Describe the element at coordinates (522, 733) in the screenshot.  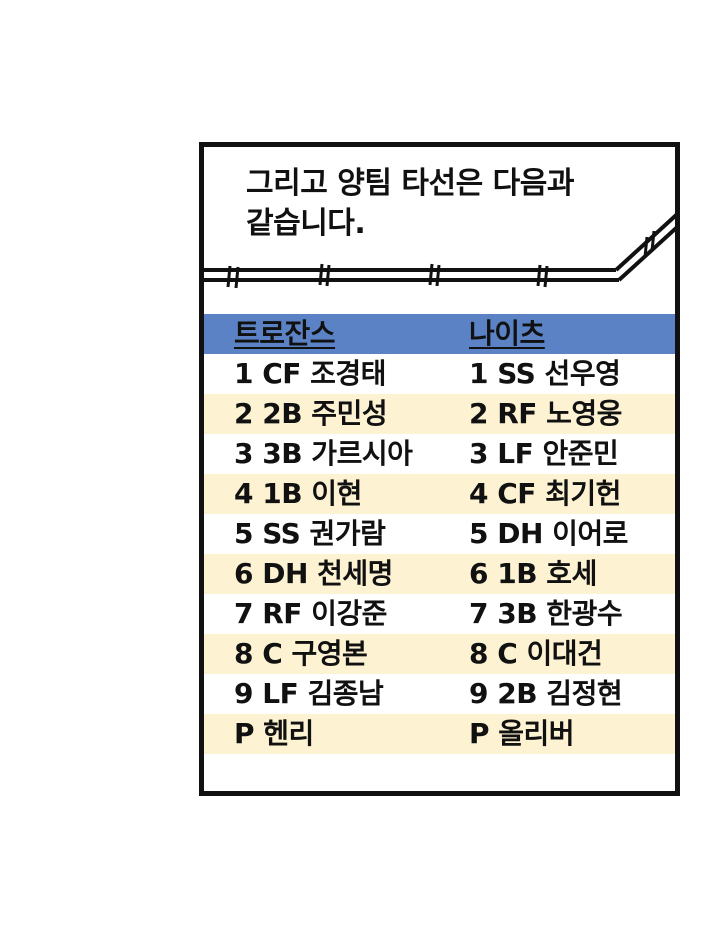
I see `knights-pitcher: P 올리버` at that location.